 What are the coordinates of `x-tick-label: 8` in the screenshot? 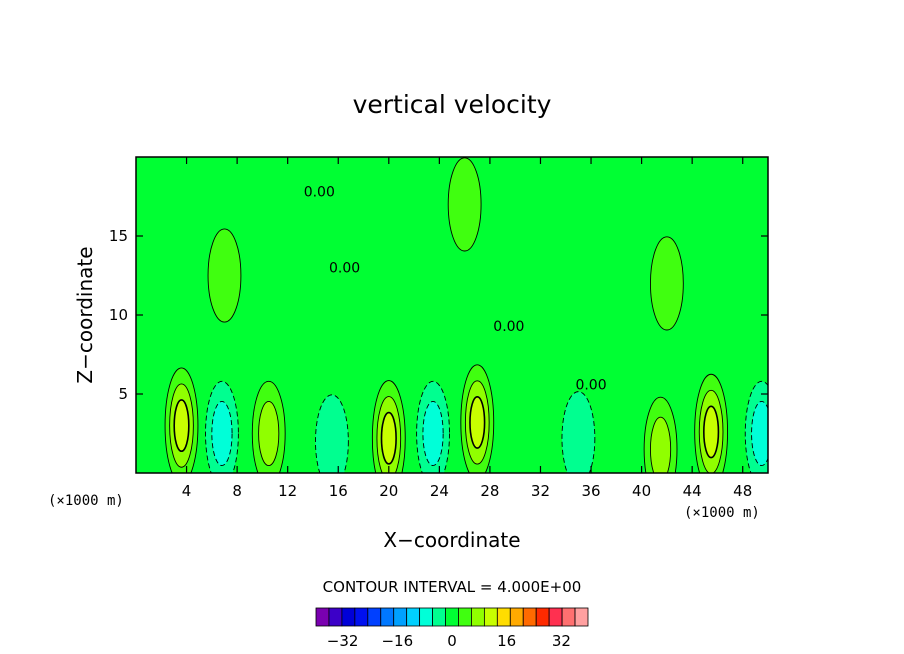 It's located at (237, 491).